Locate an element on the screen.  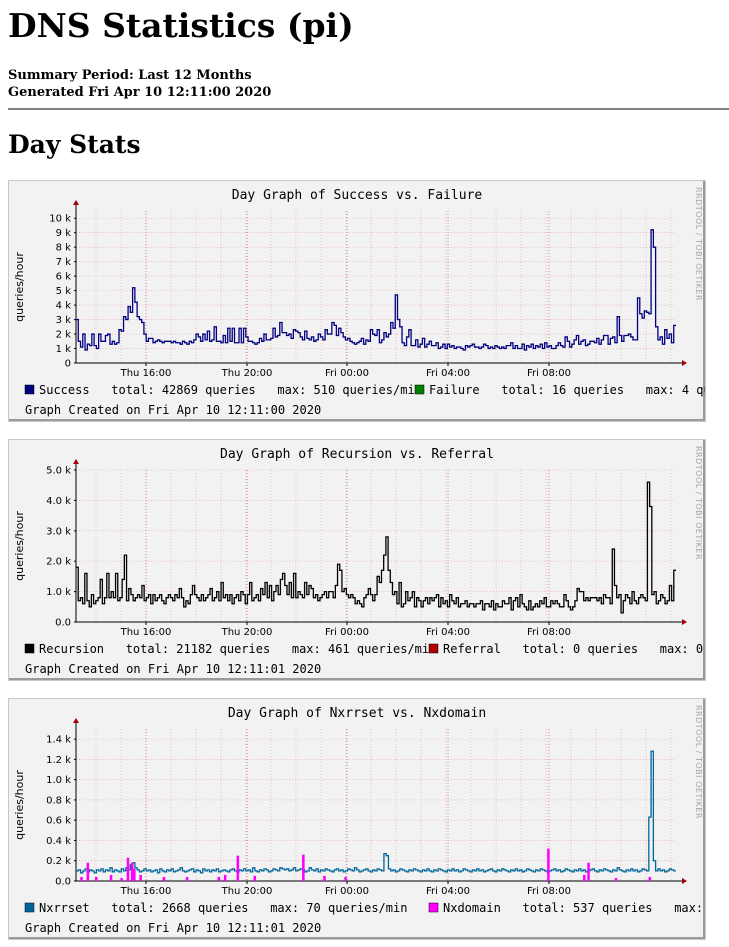
y-tick-label: 7 k is located at coordinates (64, 262).